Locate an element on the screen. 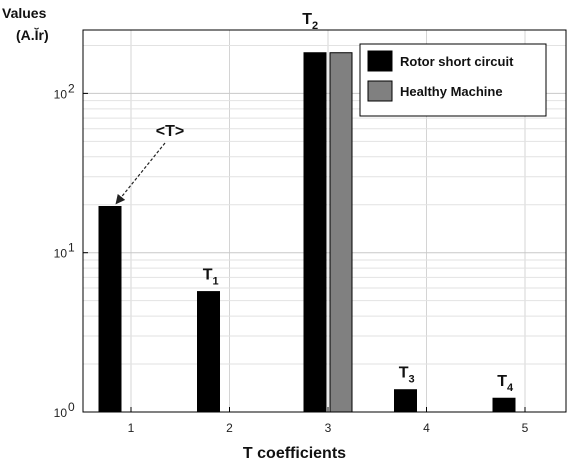 The width and height of the screenshot is (576, 469). legend: Rotor short circuit Healthy Machine is located at coordinates (453, 80).